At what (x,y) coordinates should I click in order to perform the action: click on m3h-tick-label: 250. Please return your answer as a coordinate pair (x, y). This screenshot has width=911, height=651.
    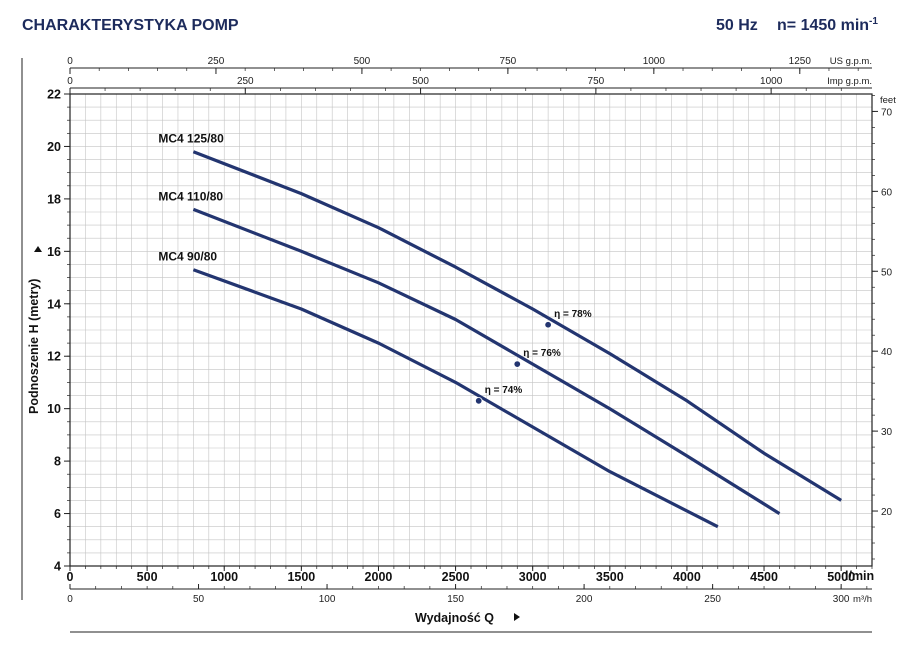
    Looking at the image, I should click on (712, 599).